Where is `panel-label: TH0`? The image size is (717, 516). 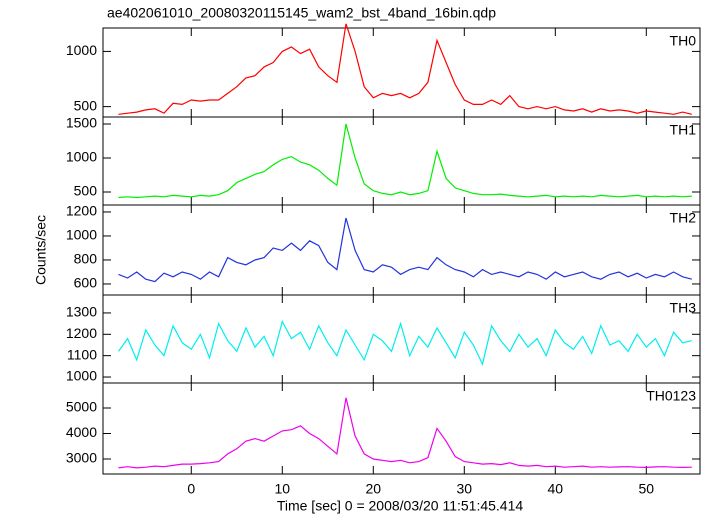
panel-label: TH0 is located at coordinates (683, 41).